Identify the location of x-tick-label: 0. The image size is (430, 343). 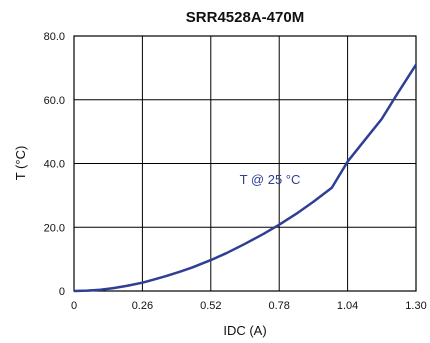
(74, 306).